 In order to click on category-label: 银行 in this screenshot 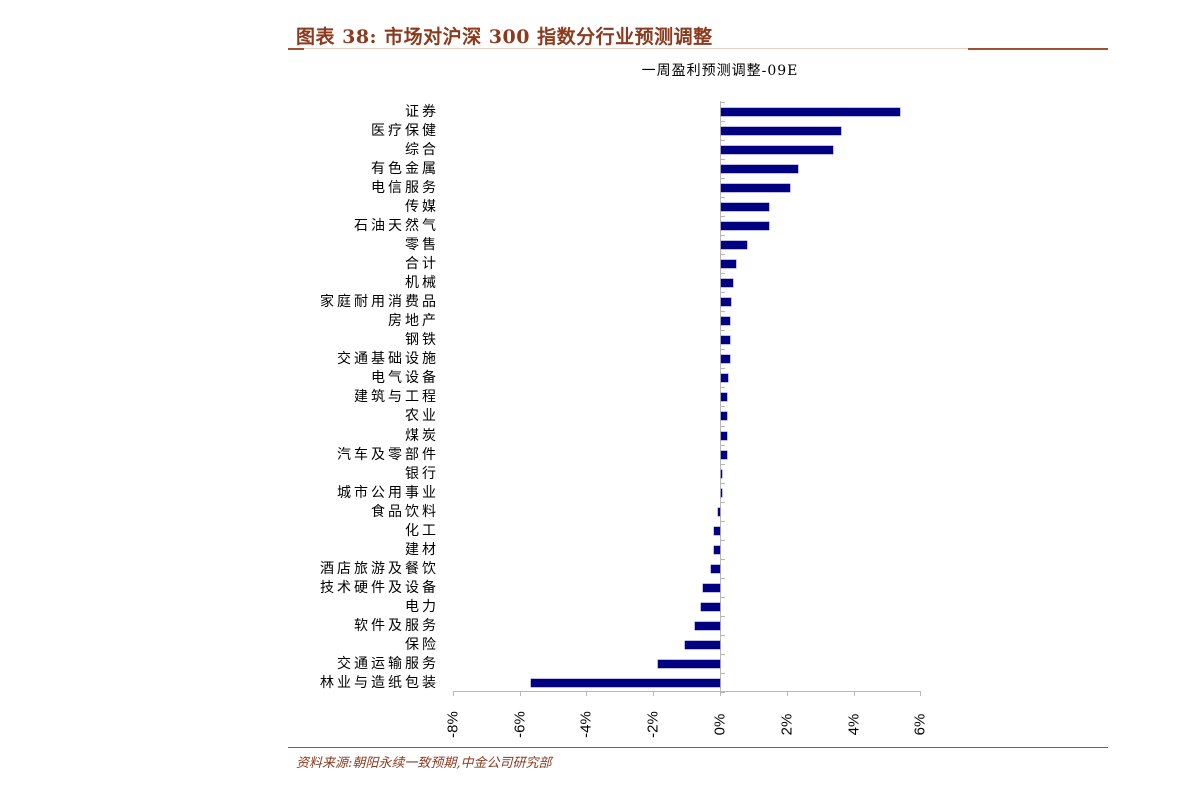, I will do `click(422, 473)`.